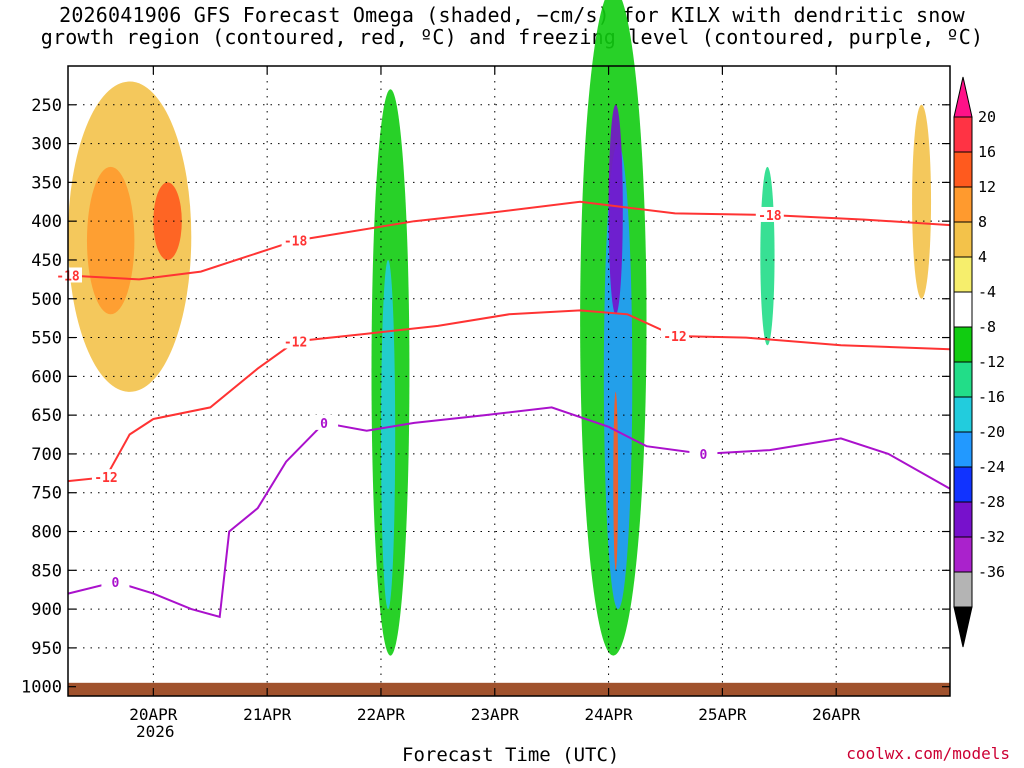 The height and width of the screenshot is (768, 1024). Describe the element at coordinates (987, 187) in the screenshot. I see `colorbar-label-2: 12` at that location.